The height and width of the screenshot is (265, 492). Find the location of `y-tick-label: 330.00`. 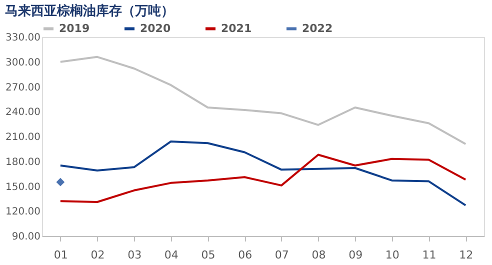

y-tick-label: 330.00 is located at coordinates (23, 38).